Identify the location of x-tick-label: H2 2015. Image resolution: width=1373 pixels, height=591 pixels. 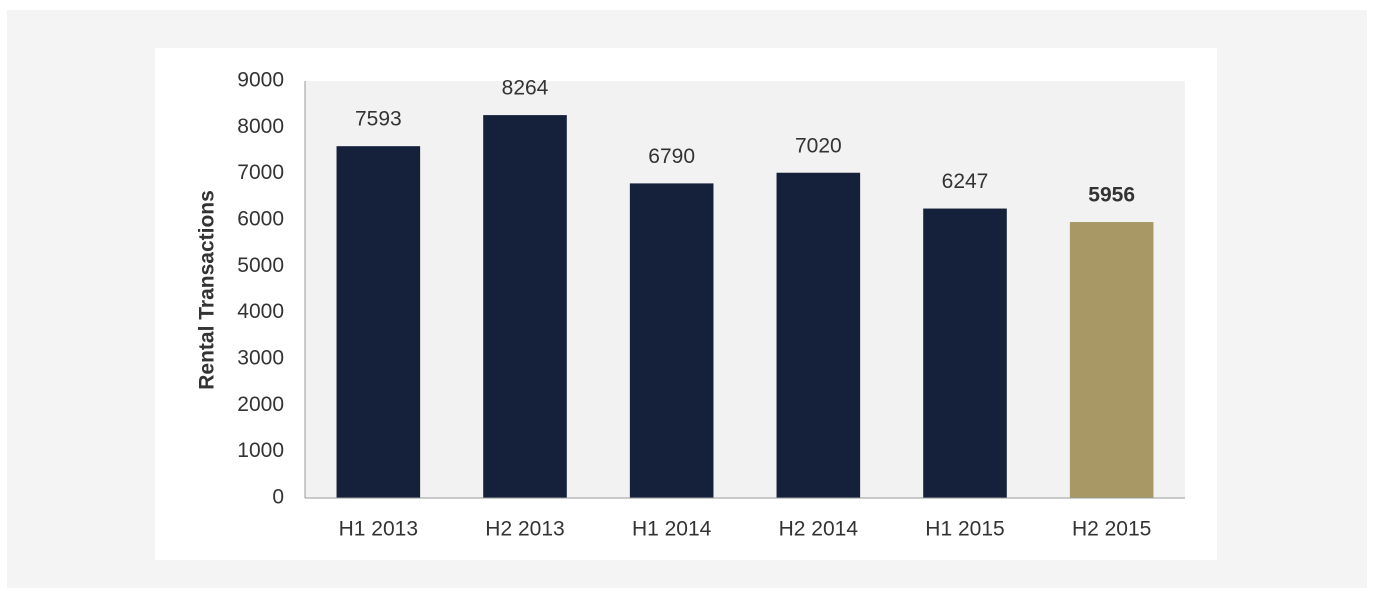
(1111, 529).